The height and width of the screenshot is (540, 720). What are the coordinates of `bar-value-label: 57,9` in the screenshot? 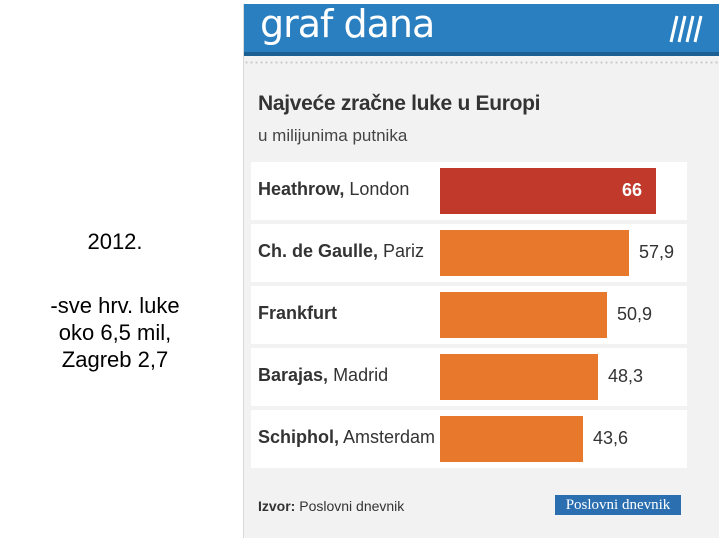 It's located at (657, 252).